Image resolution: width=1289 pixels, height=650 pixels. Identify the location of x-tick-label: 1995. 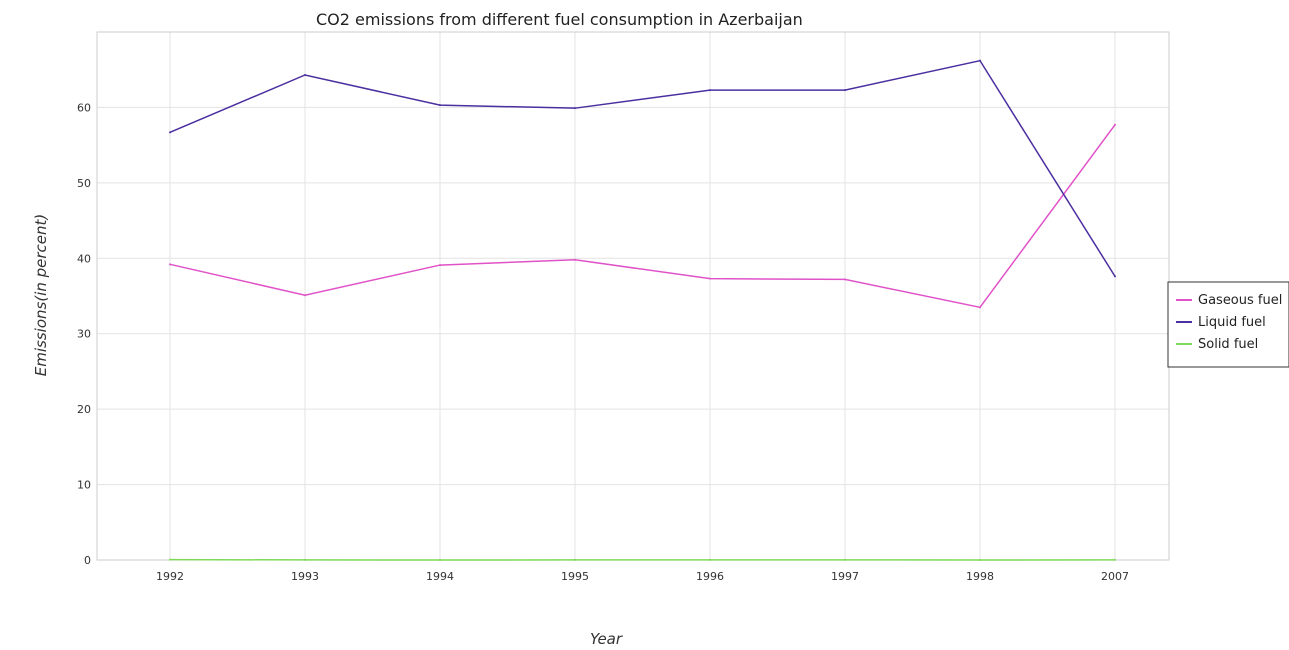
(575, 576).